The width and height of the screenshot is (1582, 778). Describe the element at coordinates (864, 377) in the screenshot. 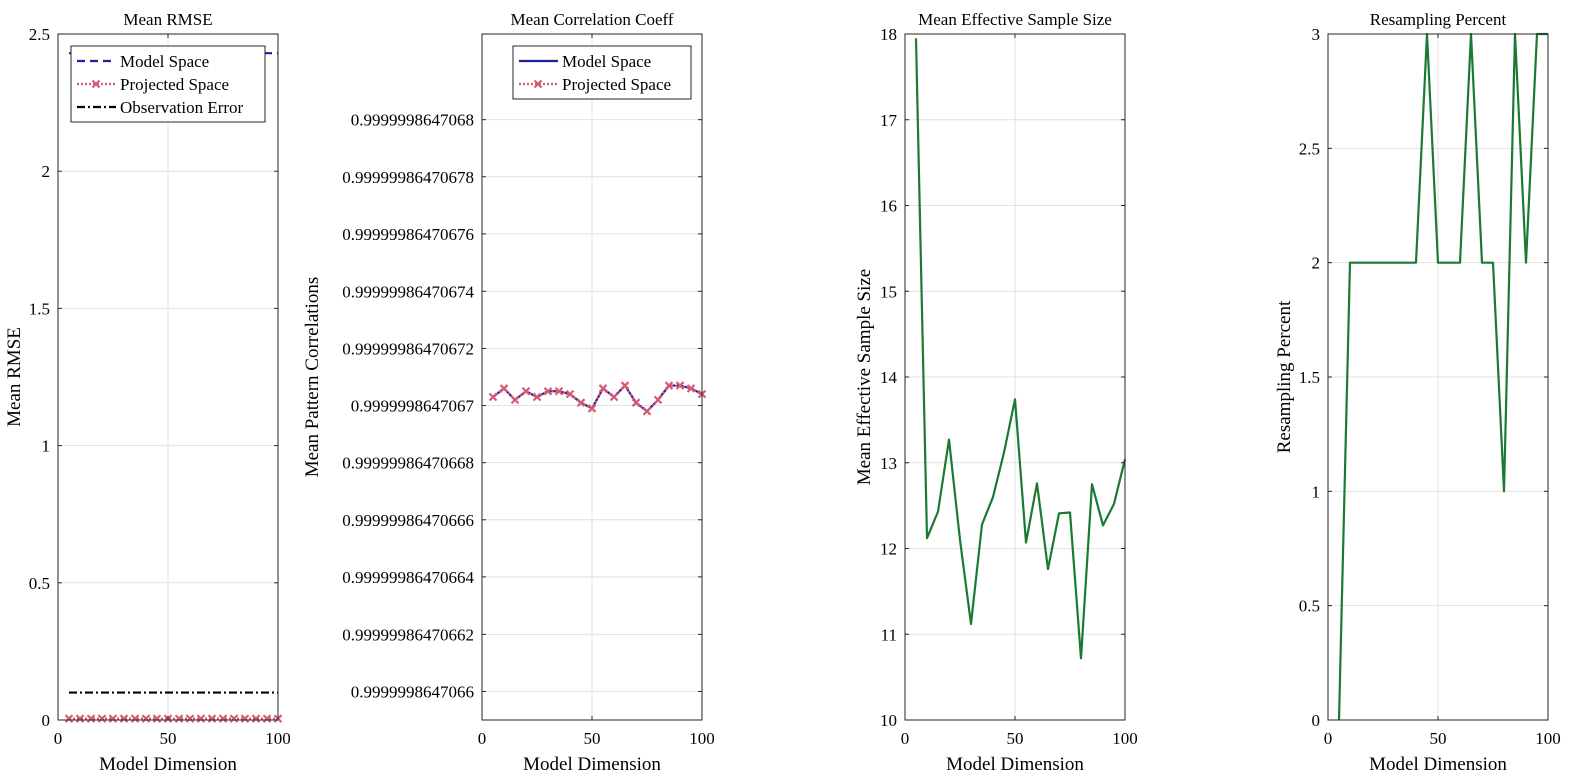

I see `y-axis-label: Mean Effective Sample Size` at that location.